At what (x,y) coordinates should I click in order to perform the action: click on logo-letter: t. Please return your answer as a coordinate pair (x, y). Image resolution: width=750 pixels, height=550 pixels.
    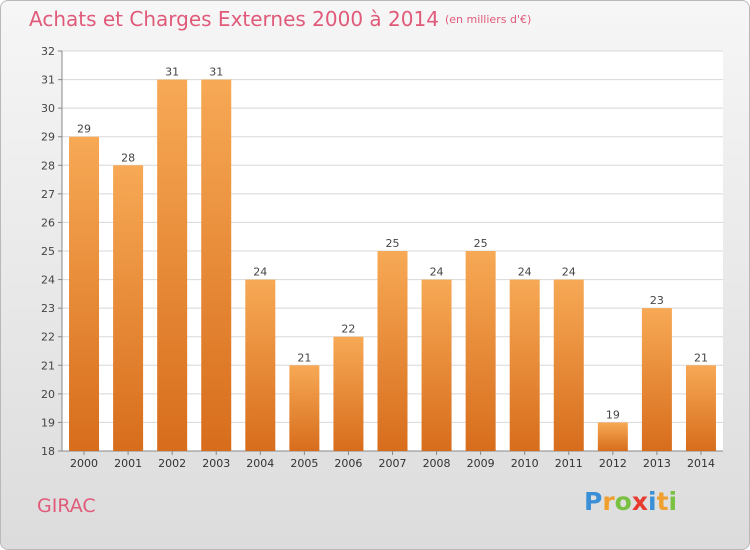
    Looking at the image, I should click on (662, 501).